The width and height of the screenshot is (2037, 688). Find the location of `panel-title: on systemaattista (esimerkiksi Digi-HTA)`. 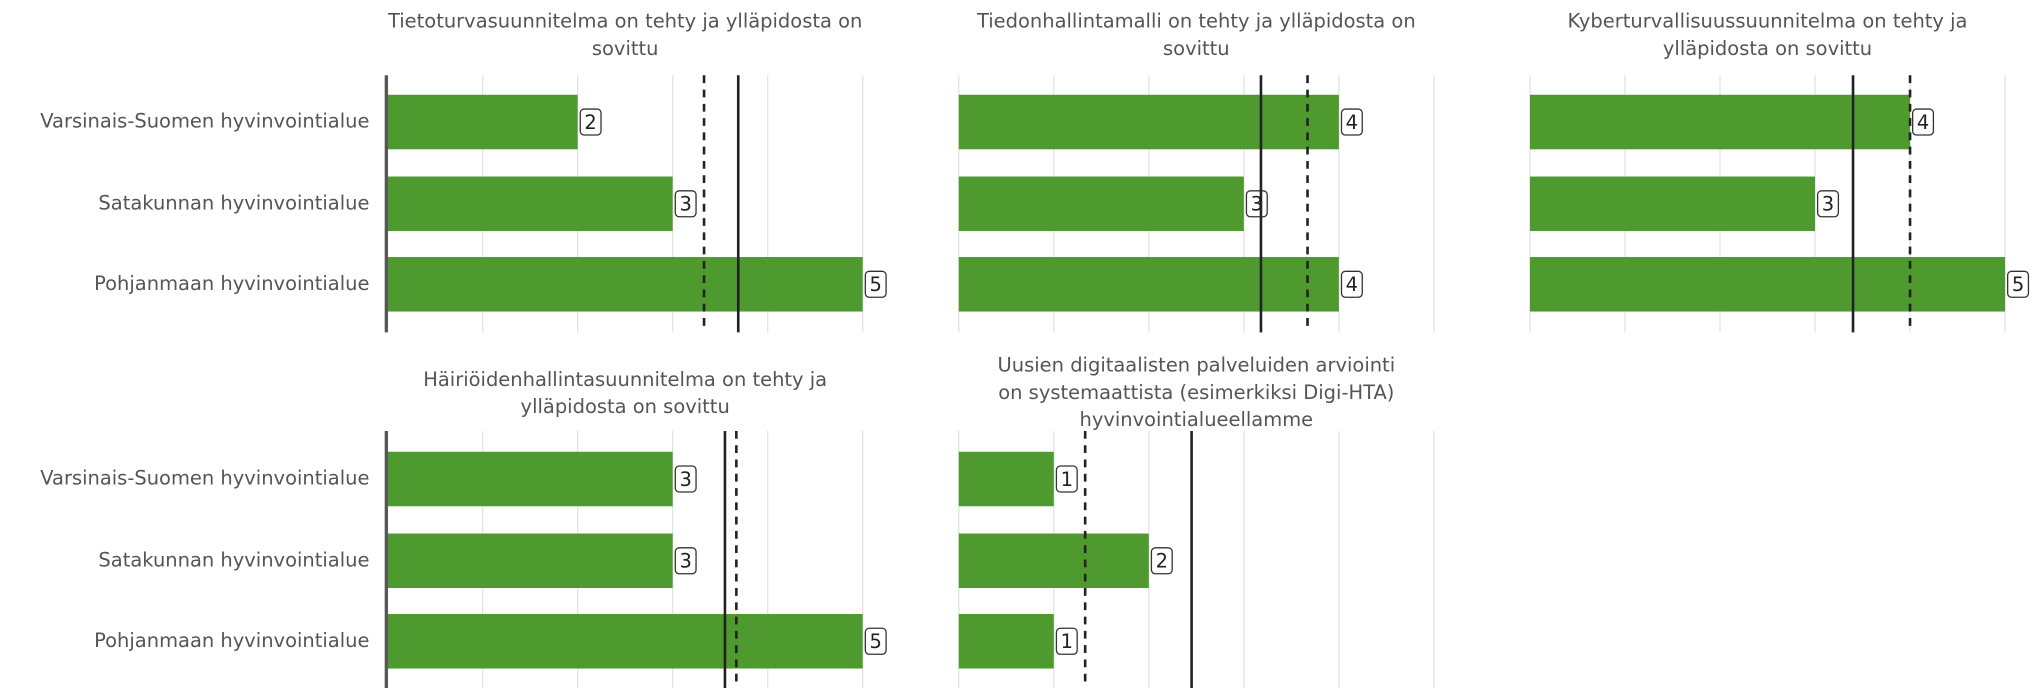

panel-title: on systemaattista (esimerkiksi Digi-HTA) is located at coordinates (1196, 392).